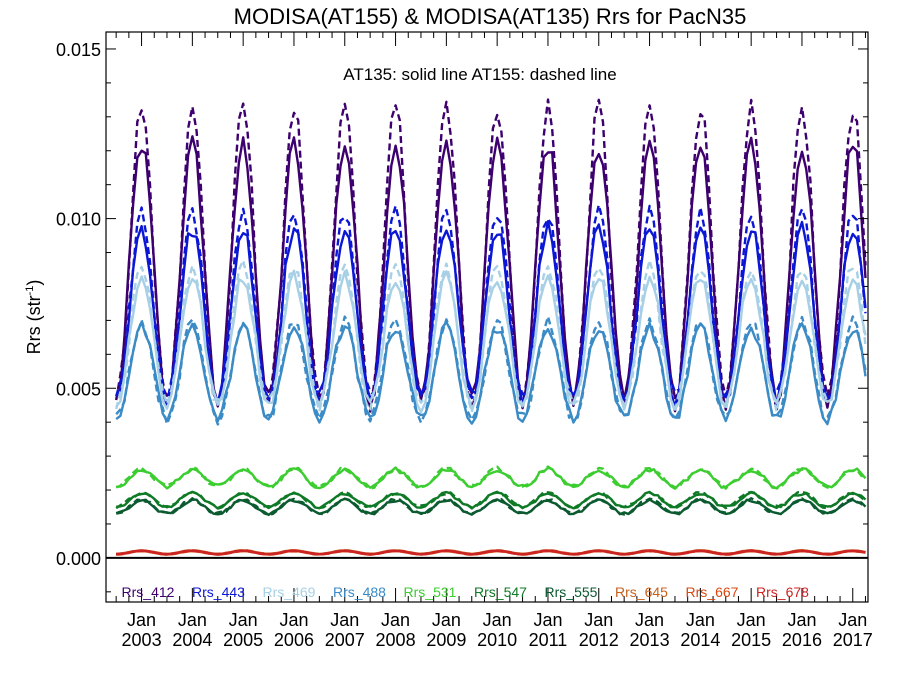 The image size is (900, 675). Describe the element at coordinates (491, 477) in the screenshot. I see `series-line-rrs-531-at155` at that location.